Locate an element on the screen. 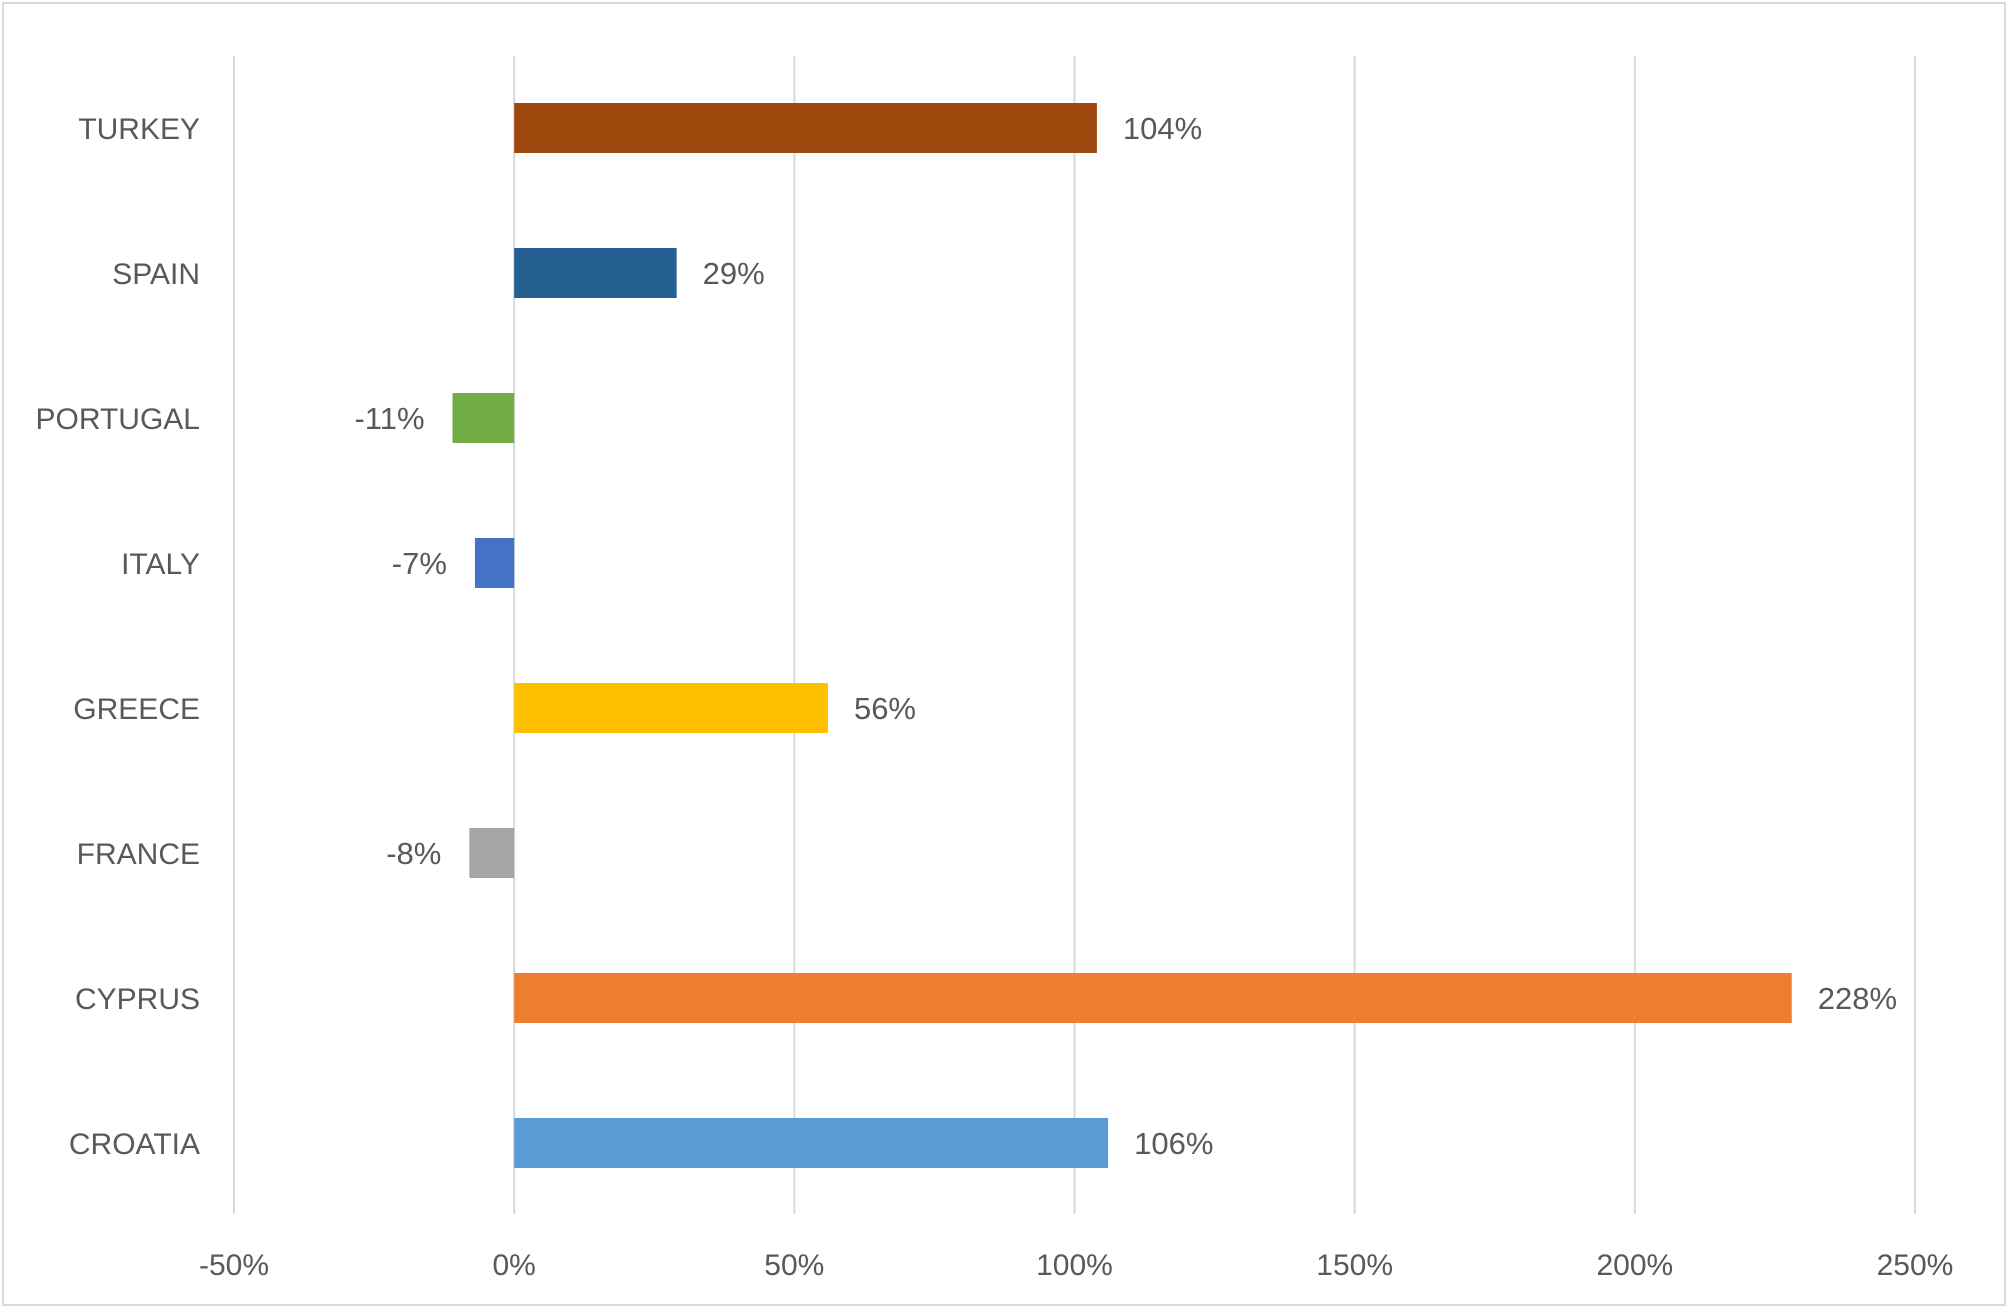 The height and width of the screenshot is (1308, 2013). x-tick-label: 0% is located at coordinates (513, 1265).